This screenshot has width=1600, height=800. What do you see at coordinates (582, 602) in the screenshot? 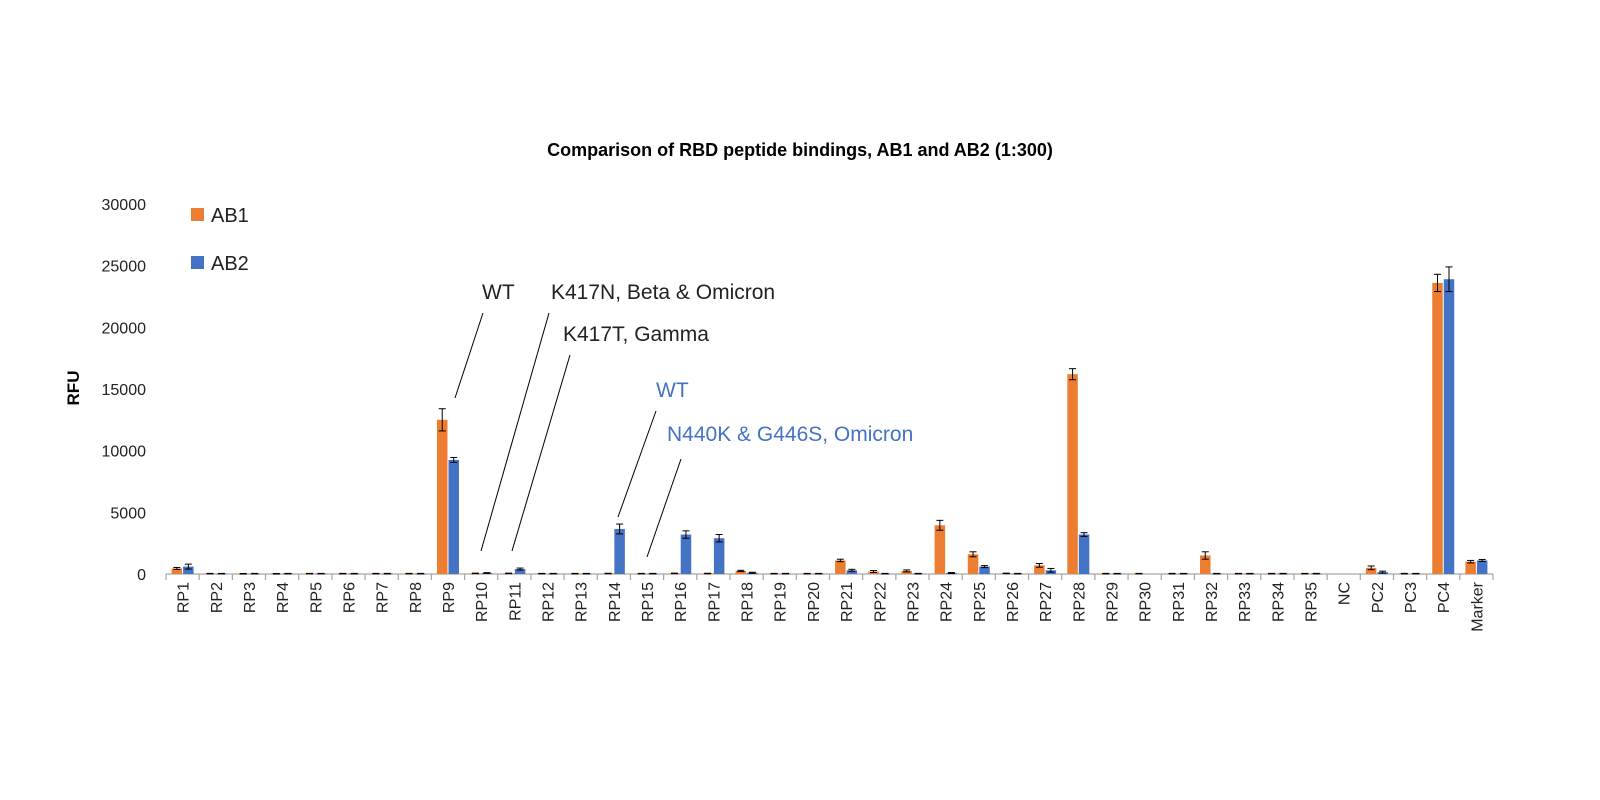
I see `x-tick-label: RP13` at bounding box center [582, 602].